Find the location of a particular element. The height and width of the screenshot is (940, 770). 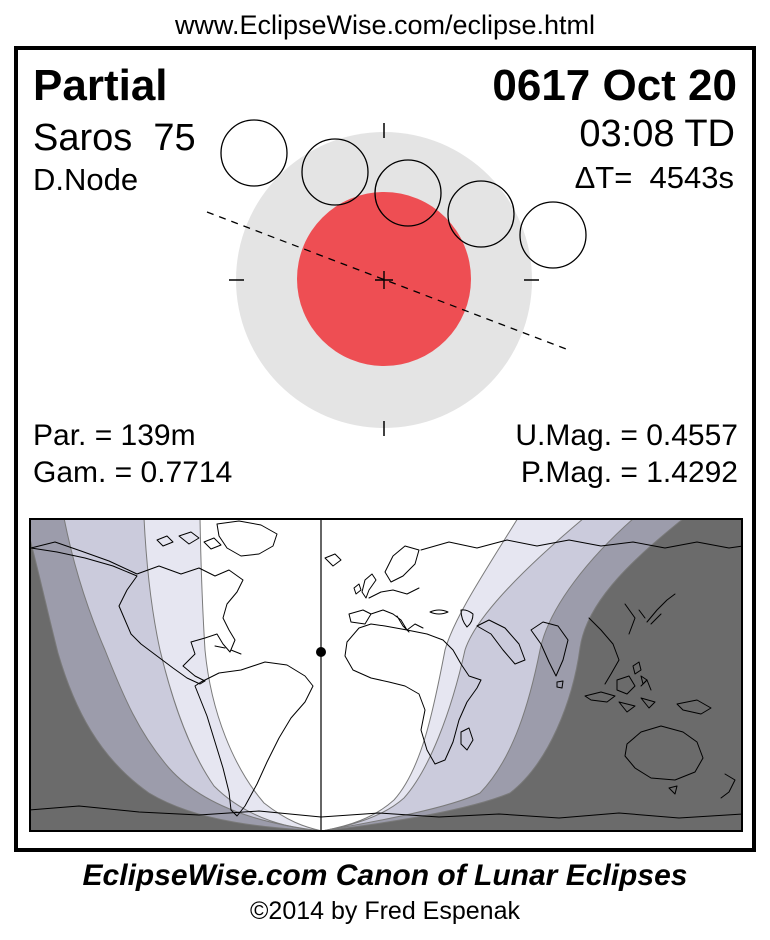

coastline-africa is located at coordinates (413, 694).